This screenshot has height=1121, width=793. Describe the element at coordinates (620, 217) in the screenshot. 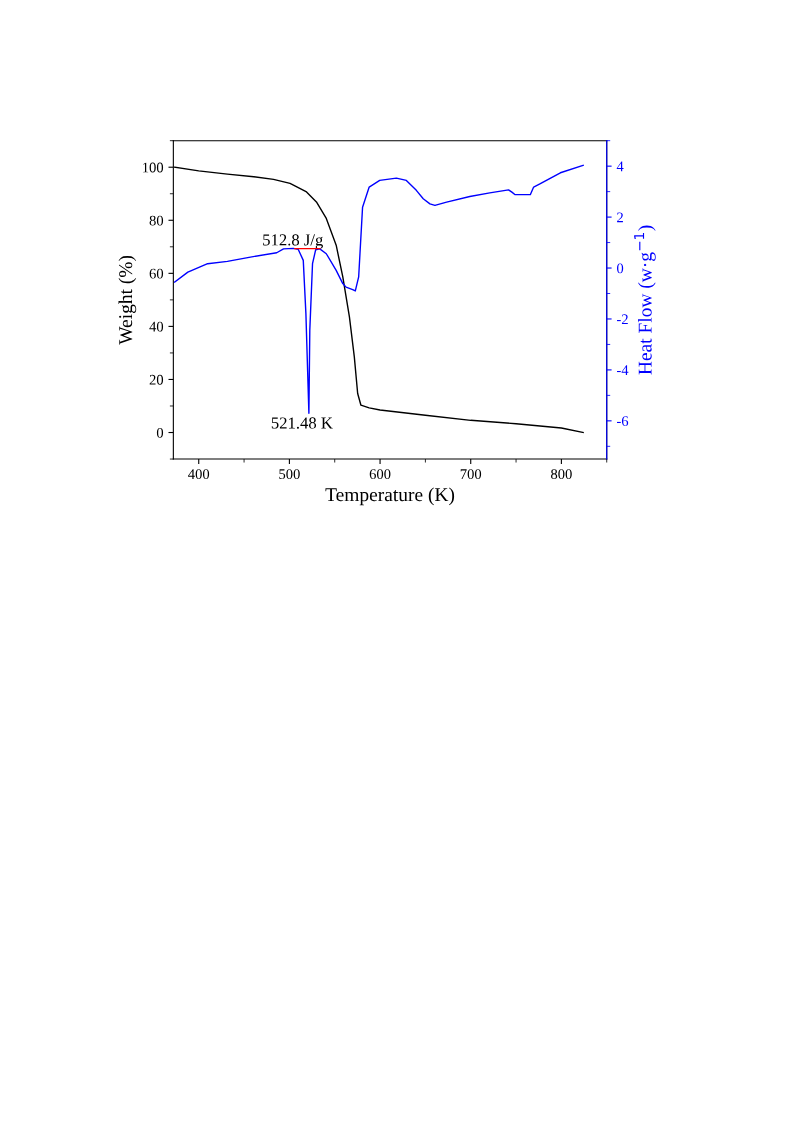

I see `y2-tick-label: 2` at that location.